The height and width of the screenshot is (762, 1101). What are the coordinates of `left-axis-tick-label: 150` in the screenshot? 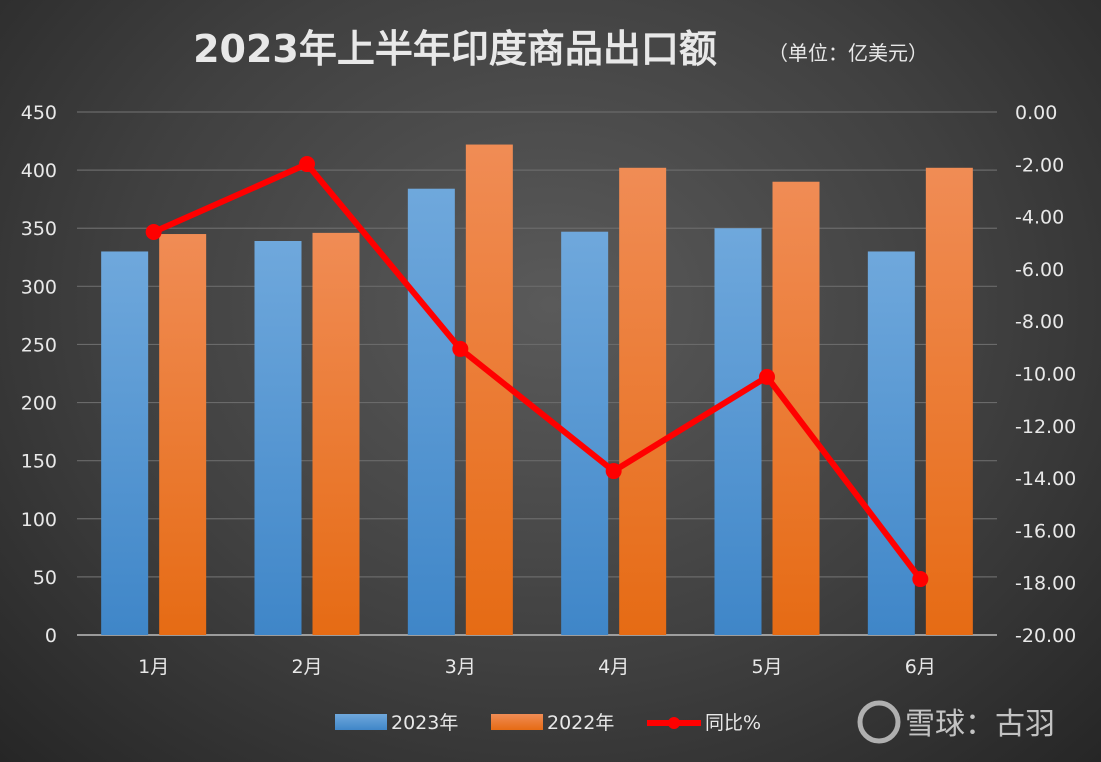 It's located at (39, 462).